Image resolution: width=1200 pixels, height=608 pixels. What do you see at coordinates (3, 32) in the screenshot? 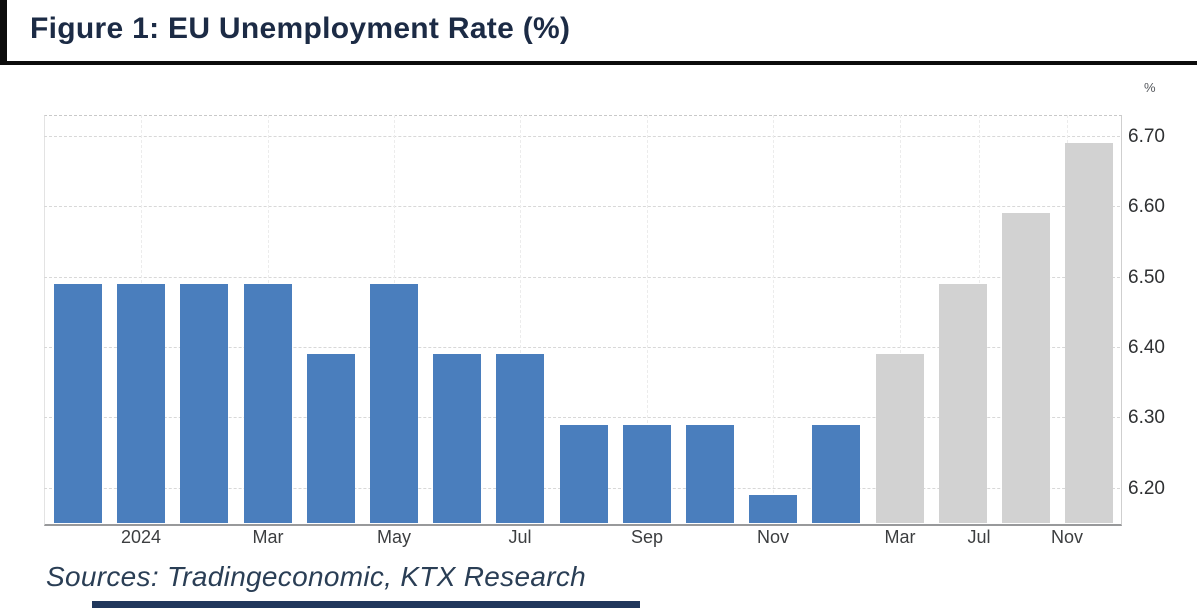
I see `title-left-edge-mark` at bounding box center [3, 32].